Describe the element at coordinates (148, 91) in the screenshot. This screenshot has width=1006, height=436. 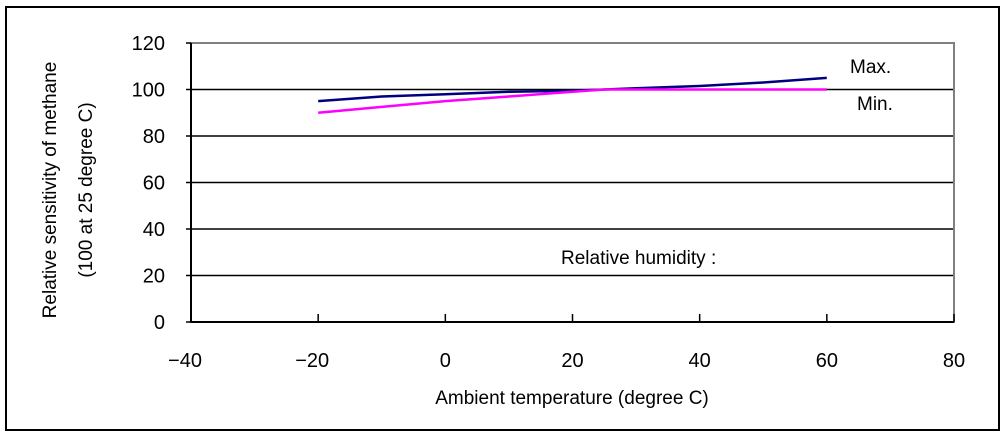
I see `y-tick-label: 100` at that location.